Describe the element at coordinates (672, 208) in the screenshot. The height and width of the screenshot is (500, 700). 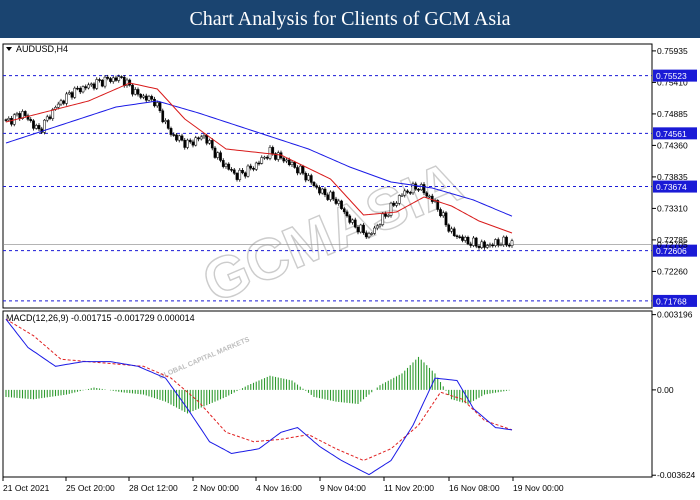
I see `y-tick-label: 0.73310` at that location.